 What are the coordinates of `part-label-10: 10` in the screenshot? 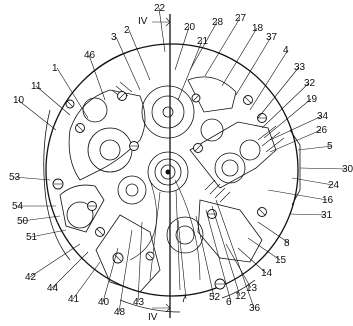 It's located at (19, 100).